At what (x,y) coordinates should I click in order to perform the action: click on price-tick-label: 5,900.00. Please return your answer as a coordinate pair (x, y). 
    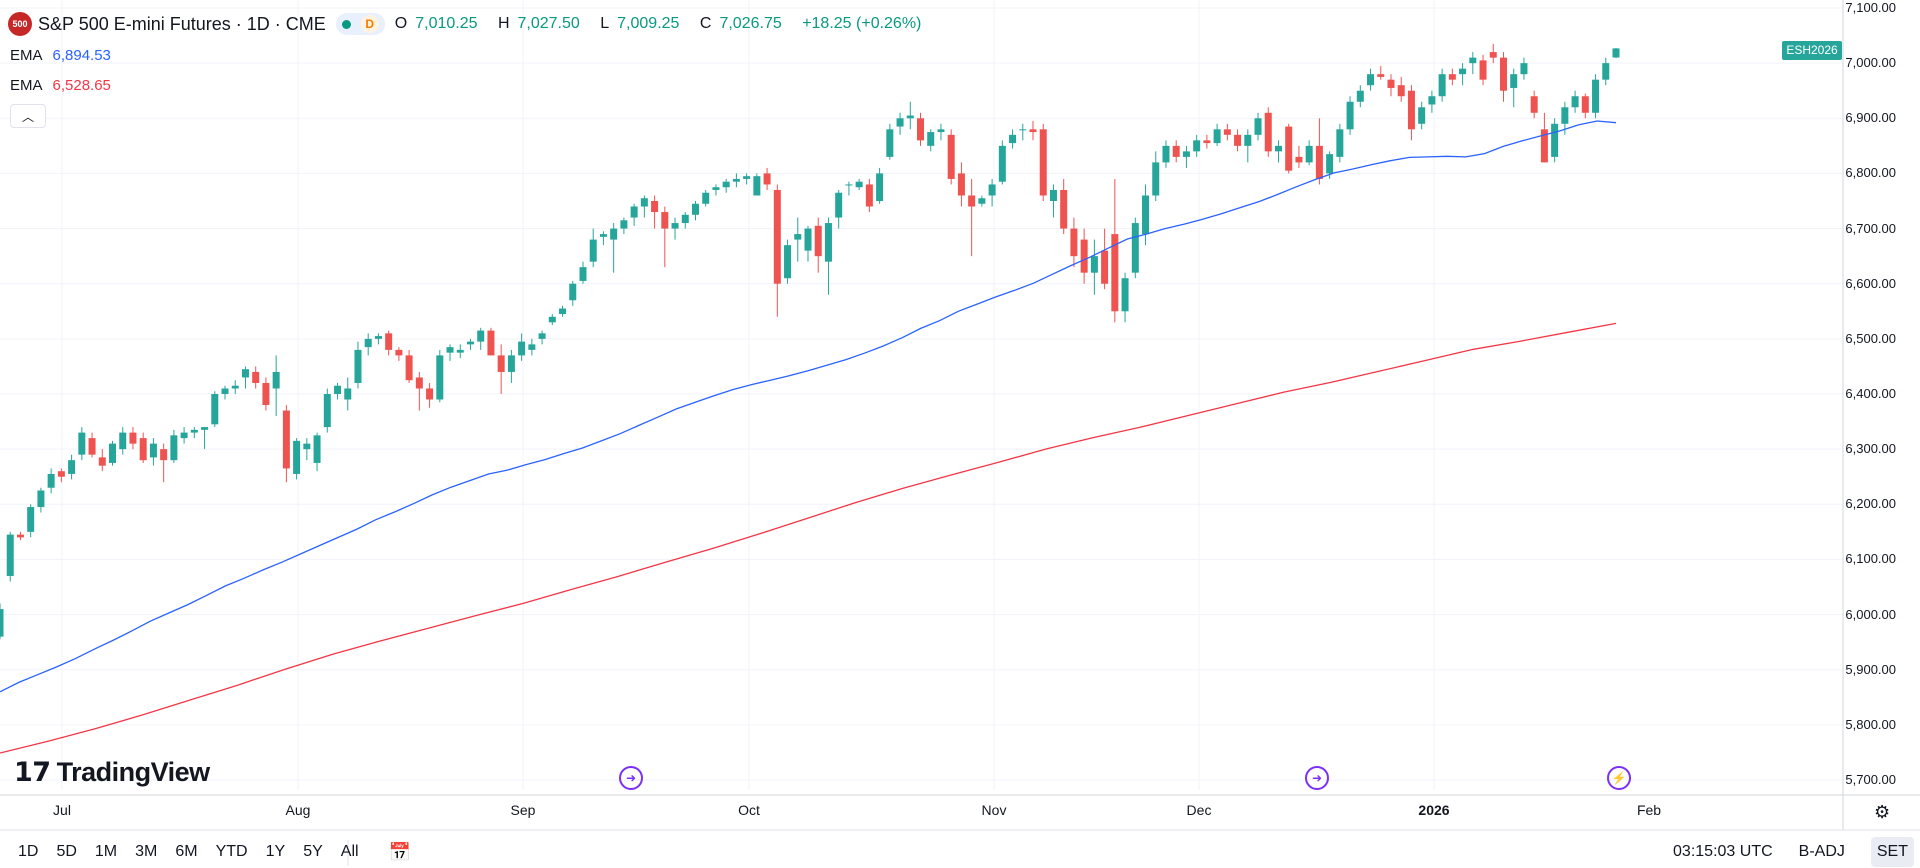
    Looking at the image, I should click on (1870, 669).